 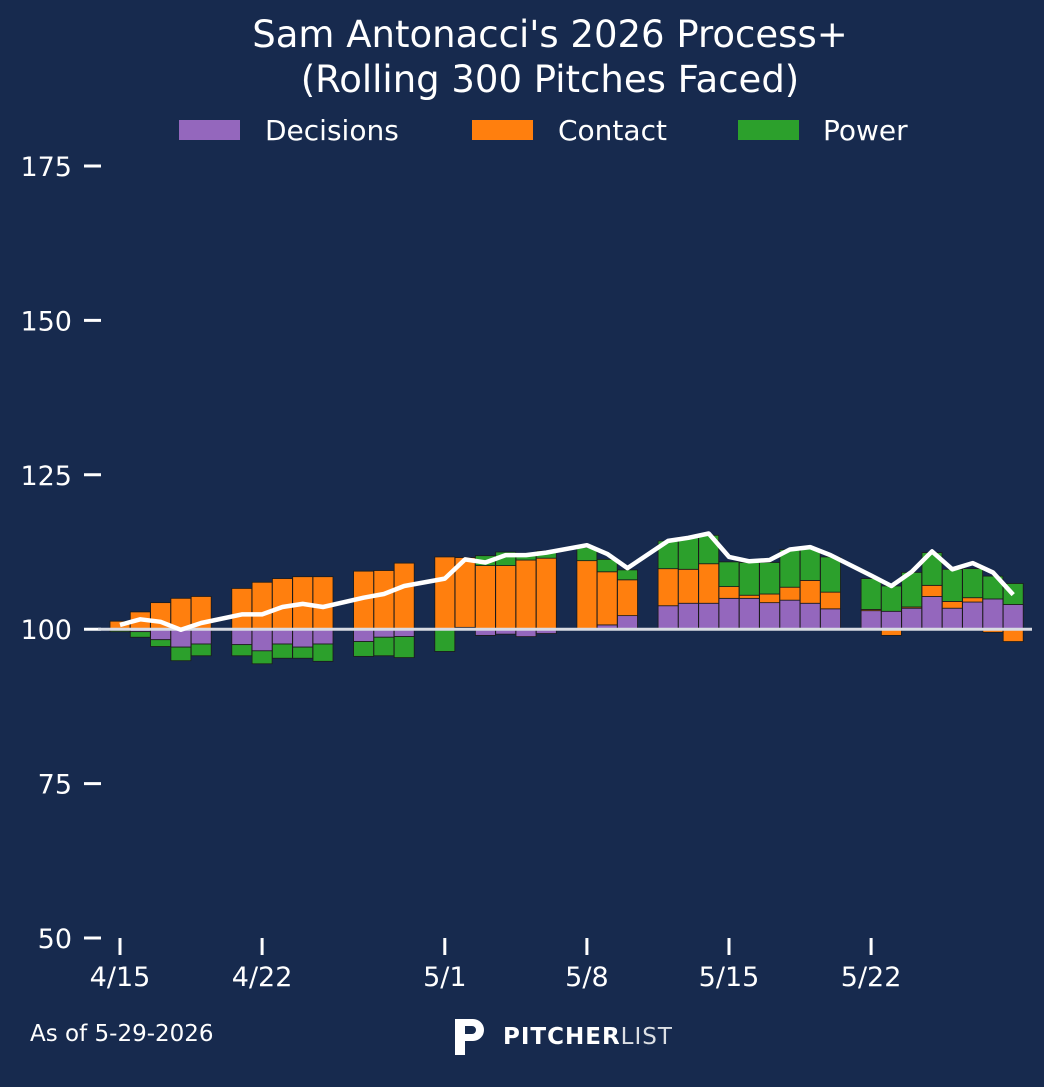 I want to click on stacked-bars, so click(x=566, y=599).